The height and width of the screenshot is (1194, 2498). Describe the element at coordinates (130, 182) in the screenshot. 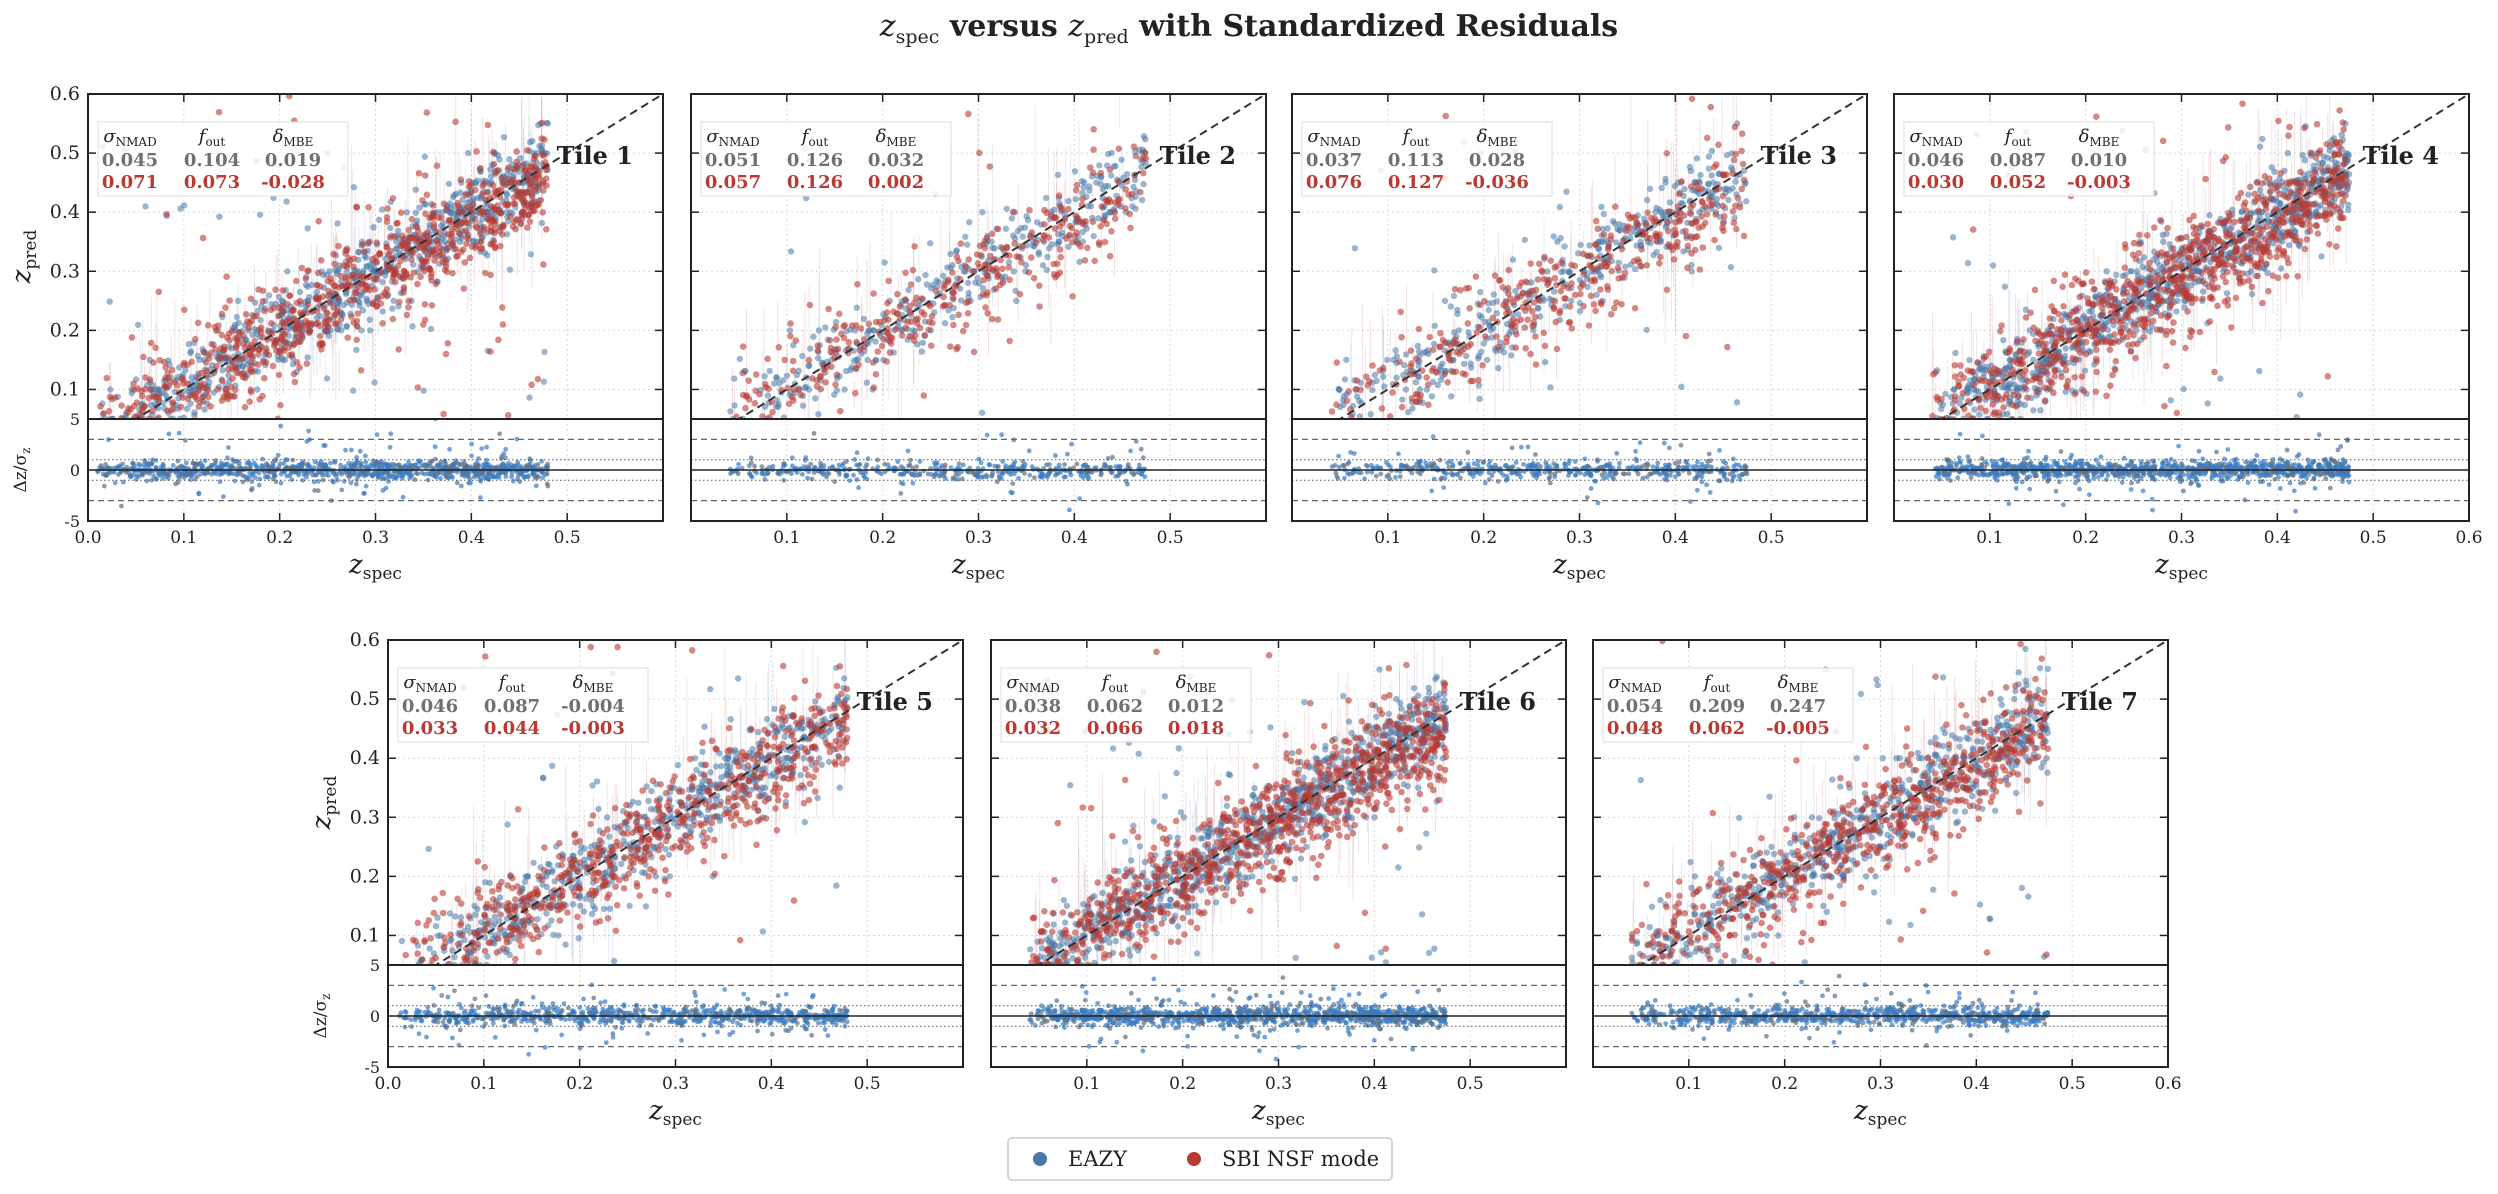

I see `stats-value-sbi: 0.071` at that location.